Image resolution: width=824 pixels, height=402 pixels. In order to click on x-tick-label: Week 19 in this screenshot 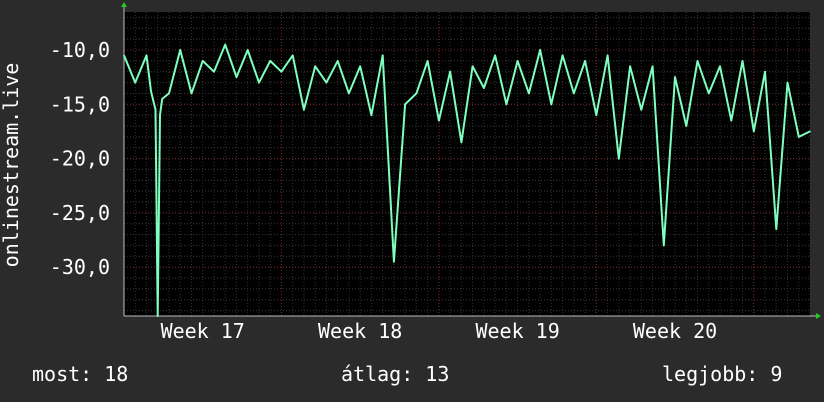, I will do `click(517, 331)`.